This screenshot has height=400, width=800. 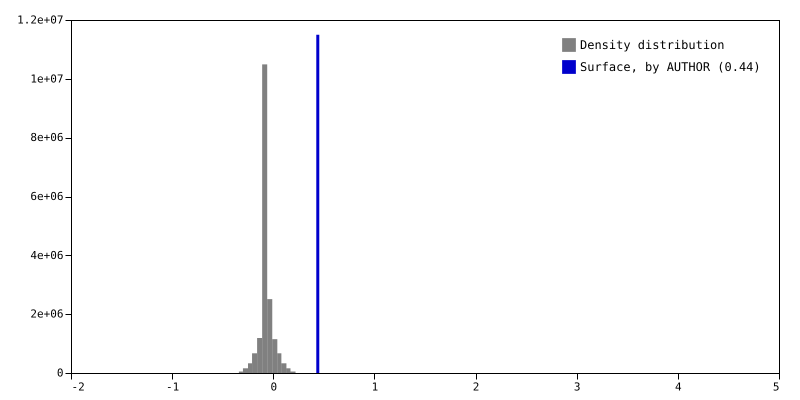 I want to click on x-tick-label: -1, so click(x=173, y=387).